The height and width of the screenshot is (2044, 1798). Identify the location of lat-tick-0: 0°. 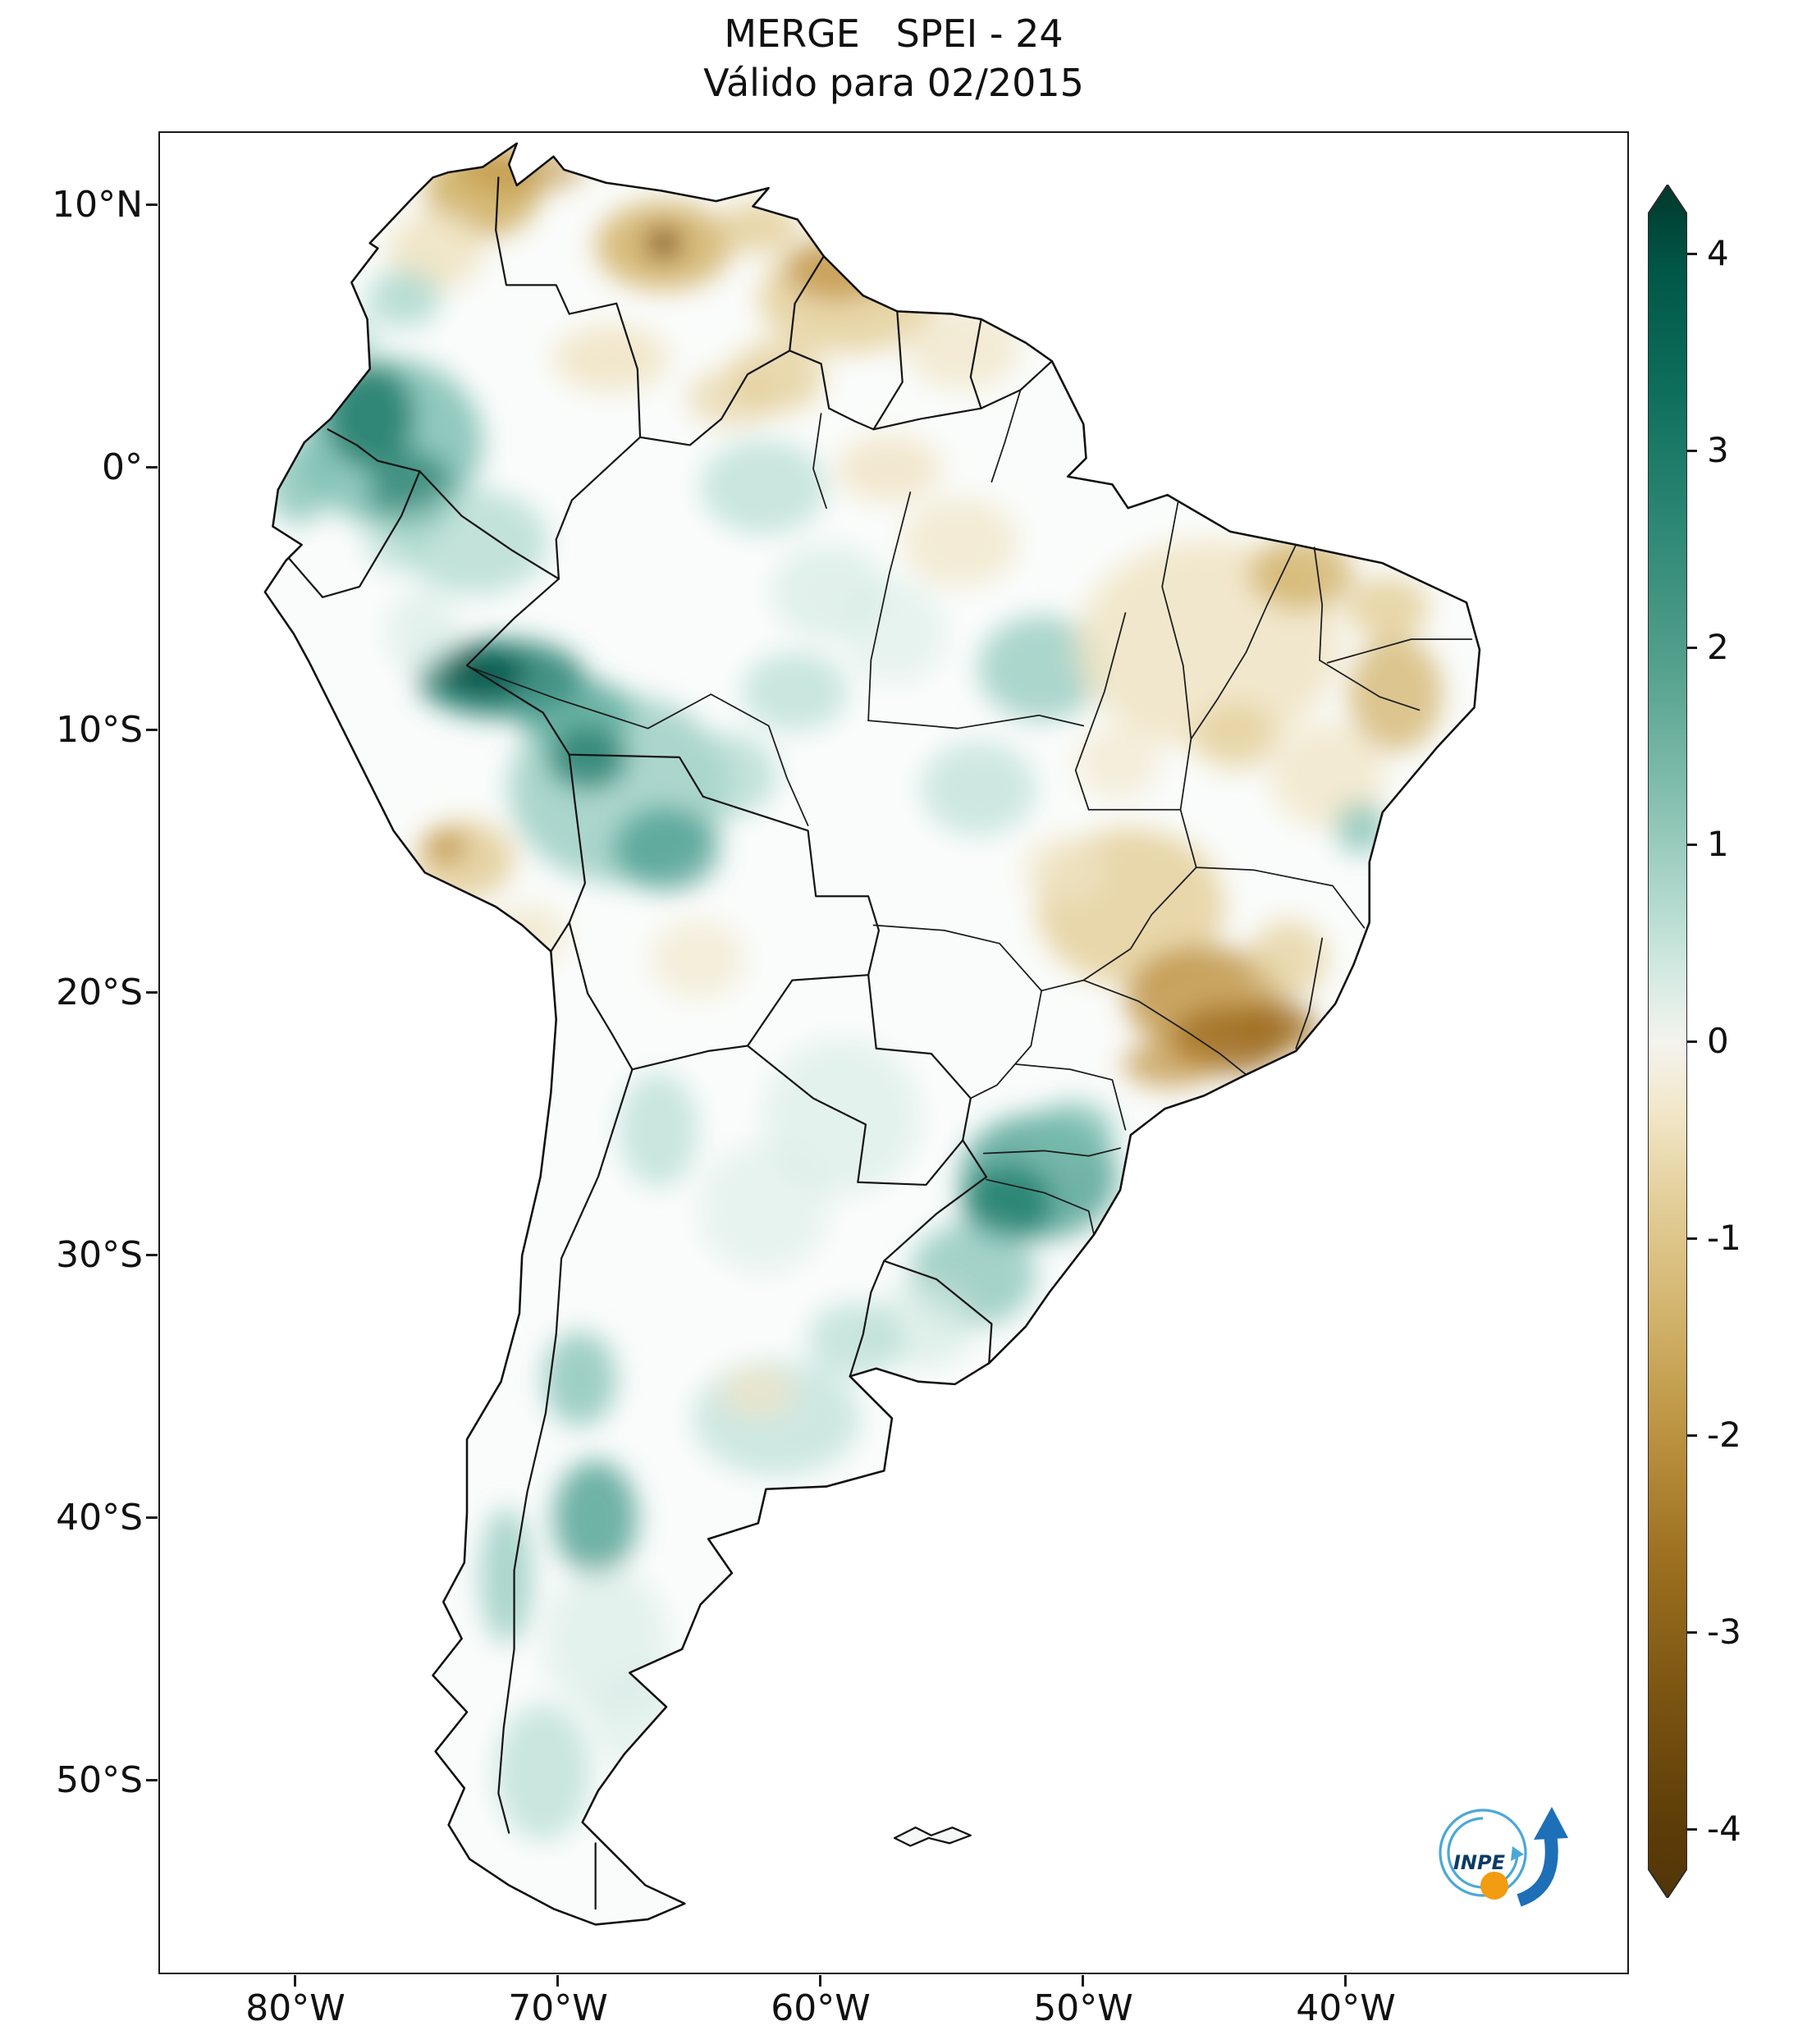
(122, 467).